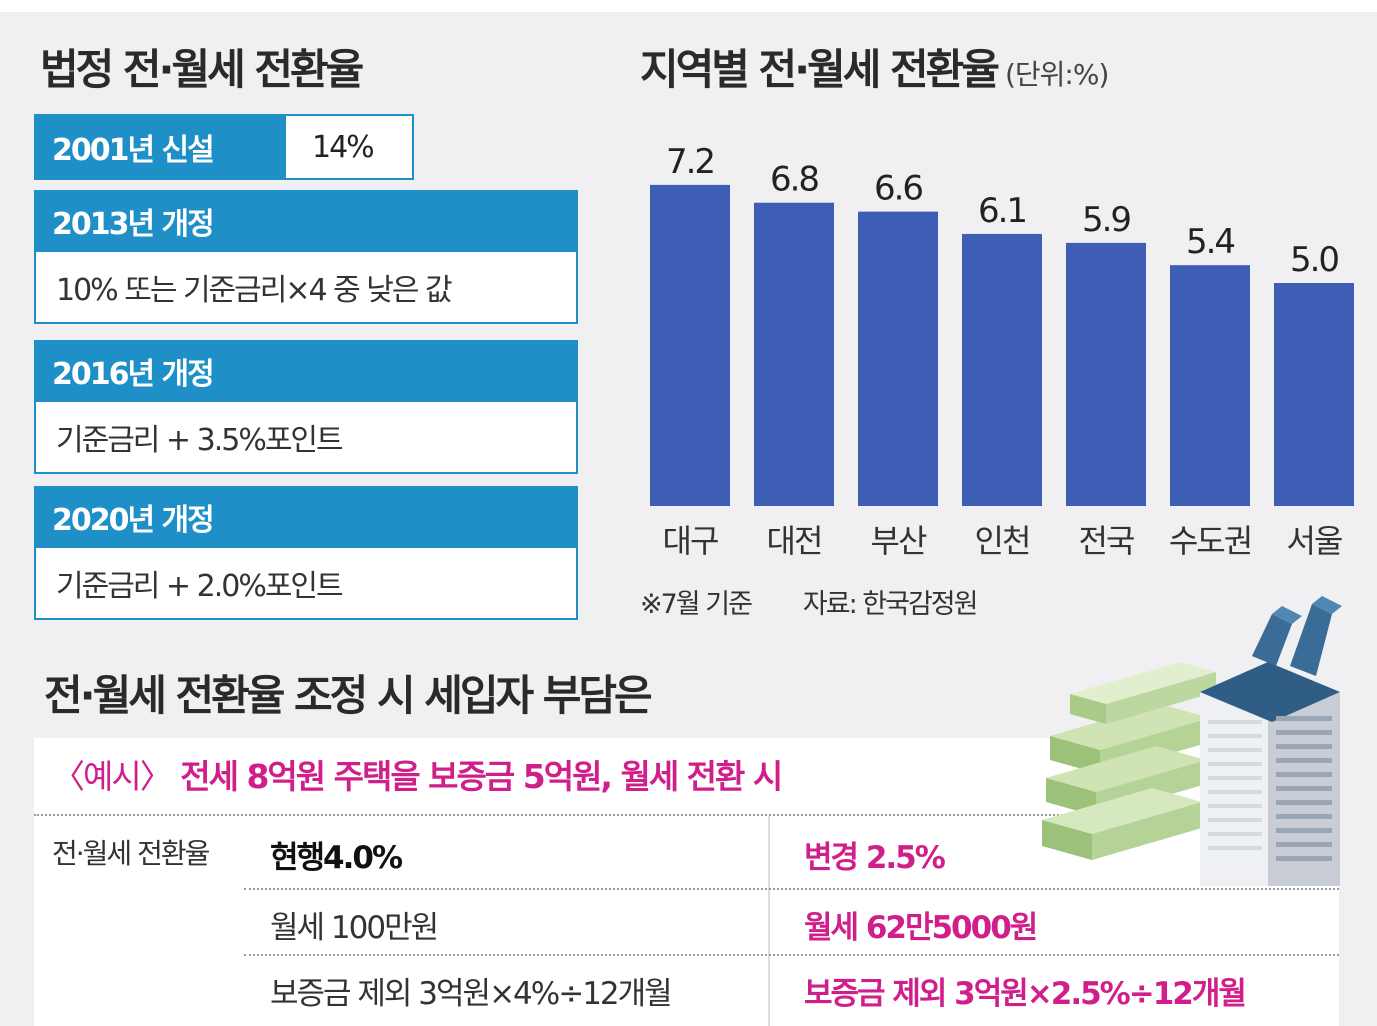 This screenshot has width=1377, height=1026. What do you see at coordinates (1106, 374) in the screenshot?
I see `bar-전국` at bounding box center [1106, 374].